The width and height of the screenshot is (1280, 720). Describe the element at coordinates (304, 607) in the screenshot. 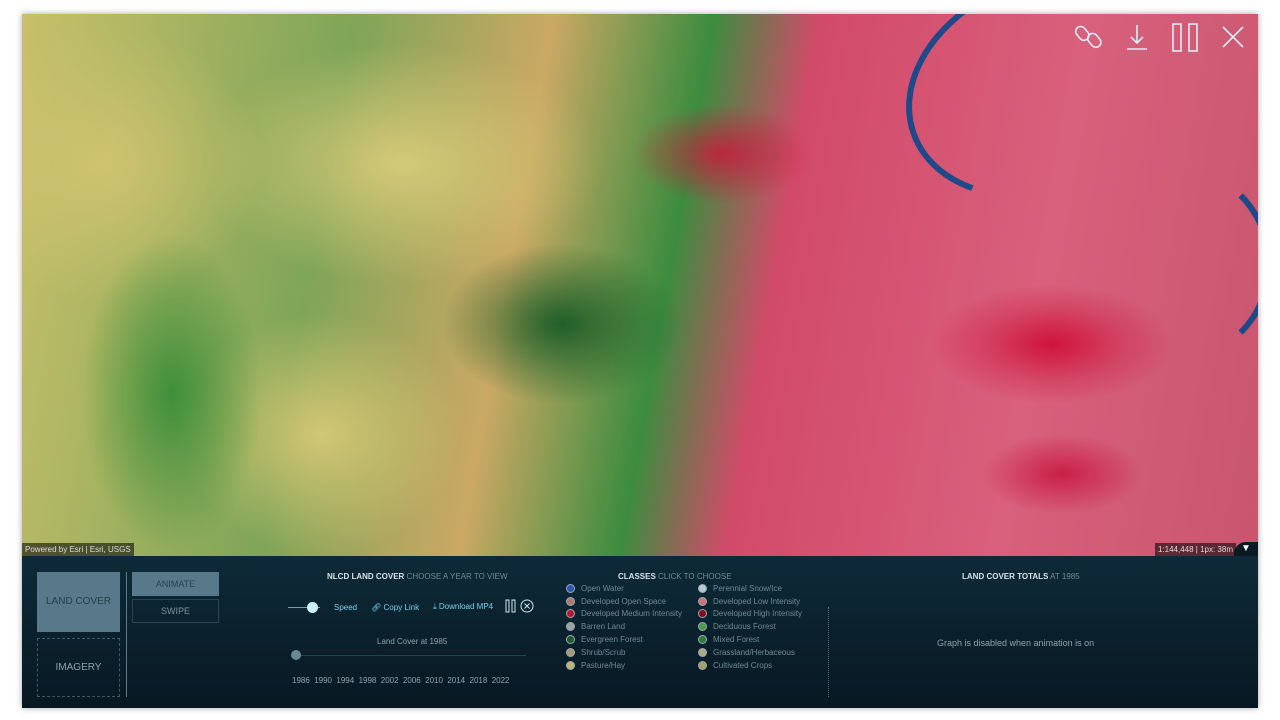

I see `speed-slider` at that location.